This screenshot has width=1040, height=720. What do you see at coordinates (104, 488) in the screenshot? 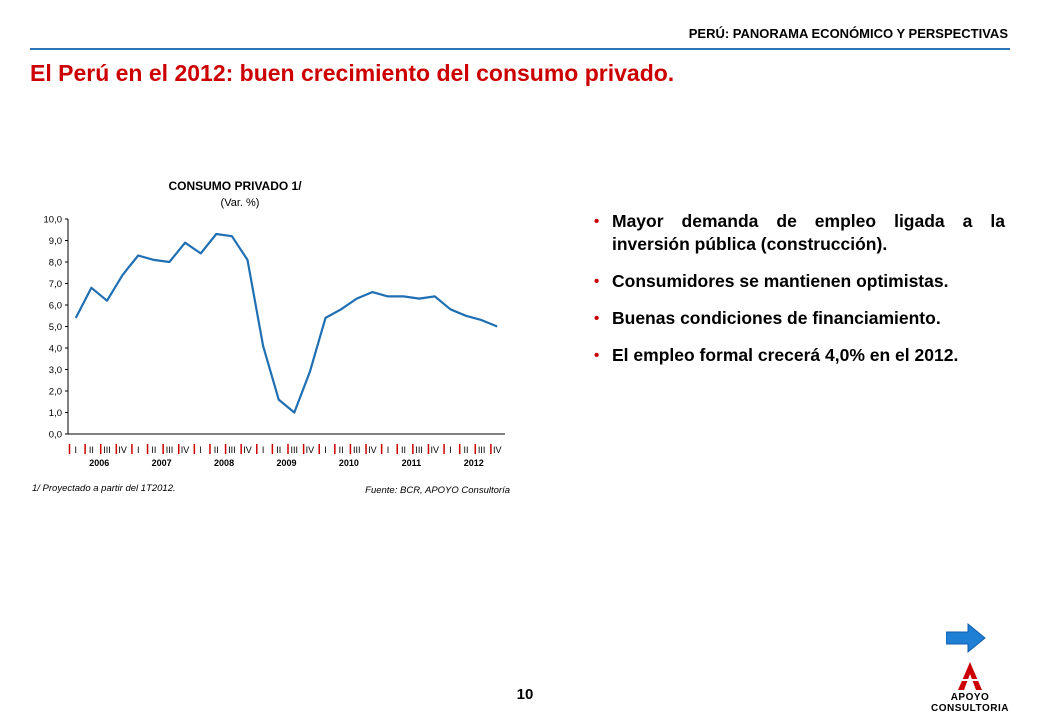
I see `chart-footnote: 1/ Proyectado a partir del 1T2012.` at bounding box center [104, 488].